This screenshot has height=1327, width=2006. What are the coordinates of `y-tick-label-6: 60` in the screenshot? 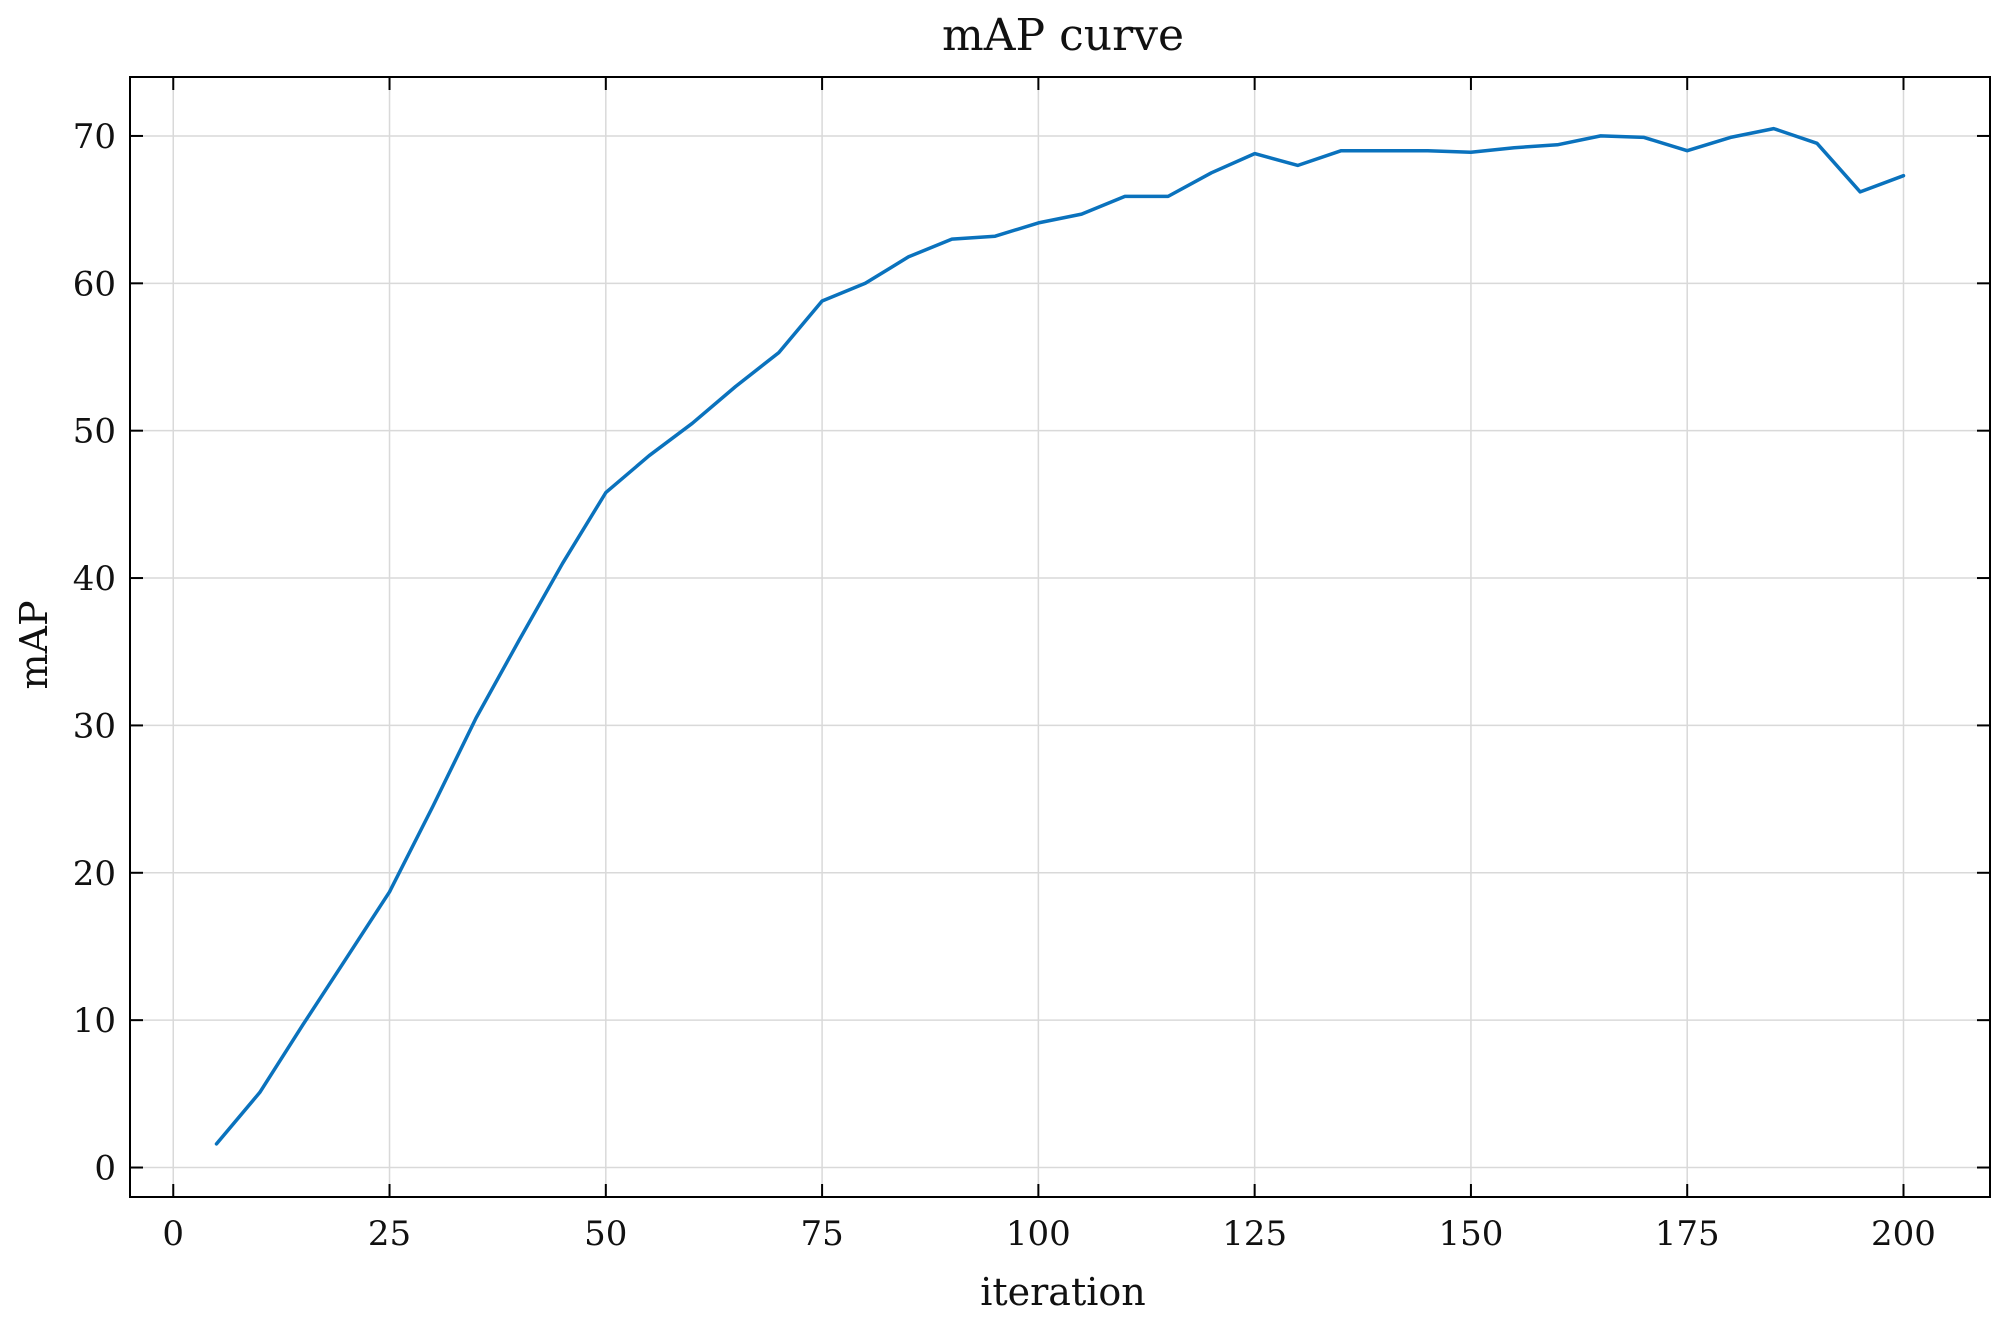 It's located at (94, 284).